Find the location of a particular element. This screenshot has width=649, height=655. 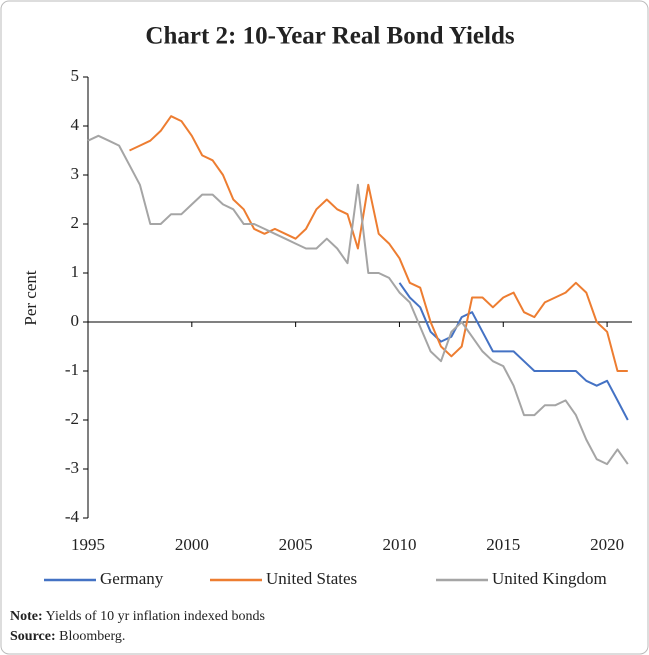

legend-label: Germany is located at coordinates (132, 578).